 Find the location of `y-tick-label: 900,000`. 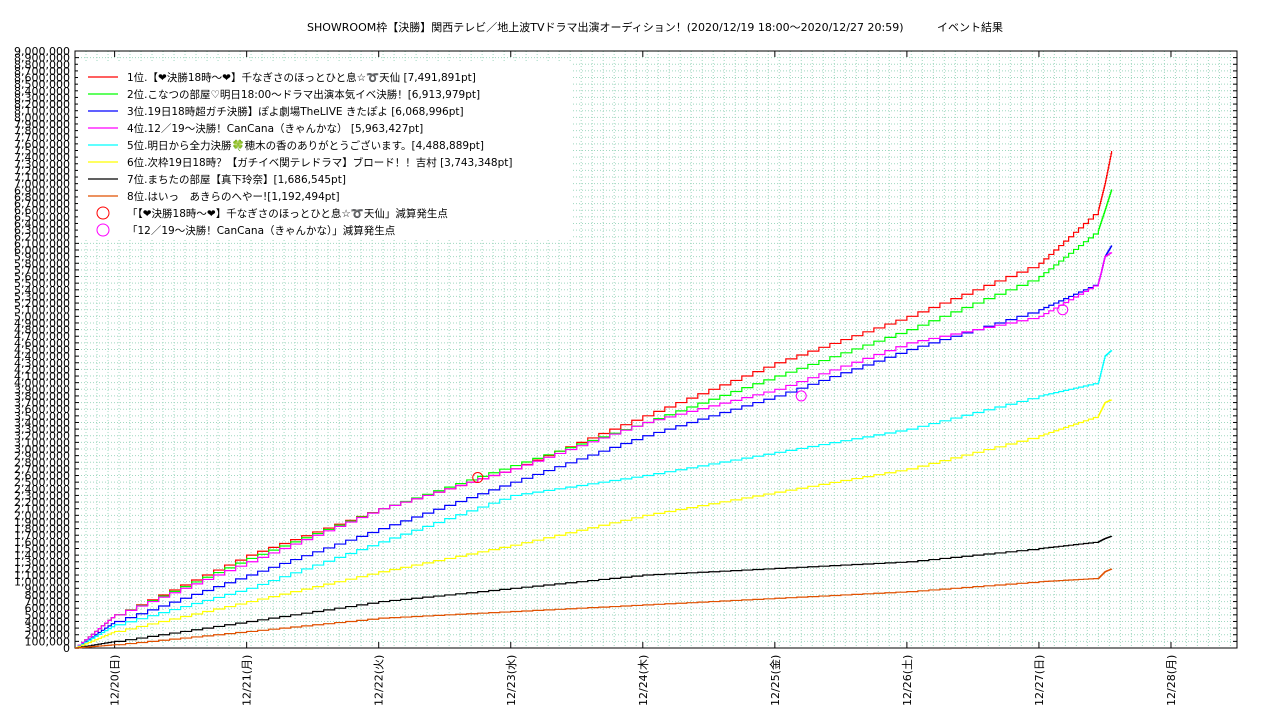

y-tick-label: 900,000 is located at coordinates (48, 588).